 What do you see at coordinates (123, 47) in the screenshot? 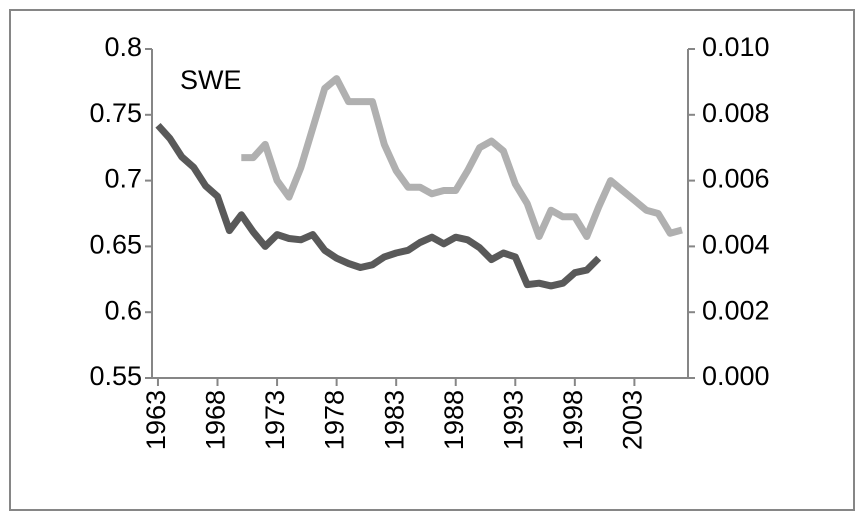
I see `y-tick-label: 0.8` at bounding box center [123, 47].